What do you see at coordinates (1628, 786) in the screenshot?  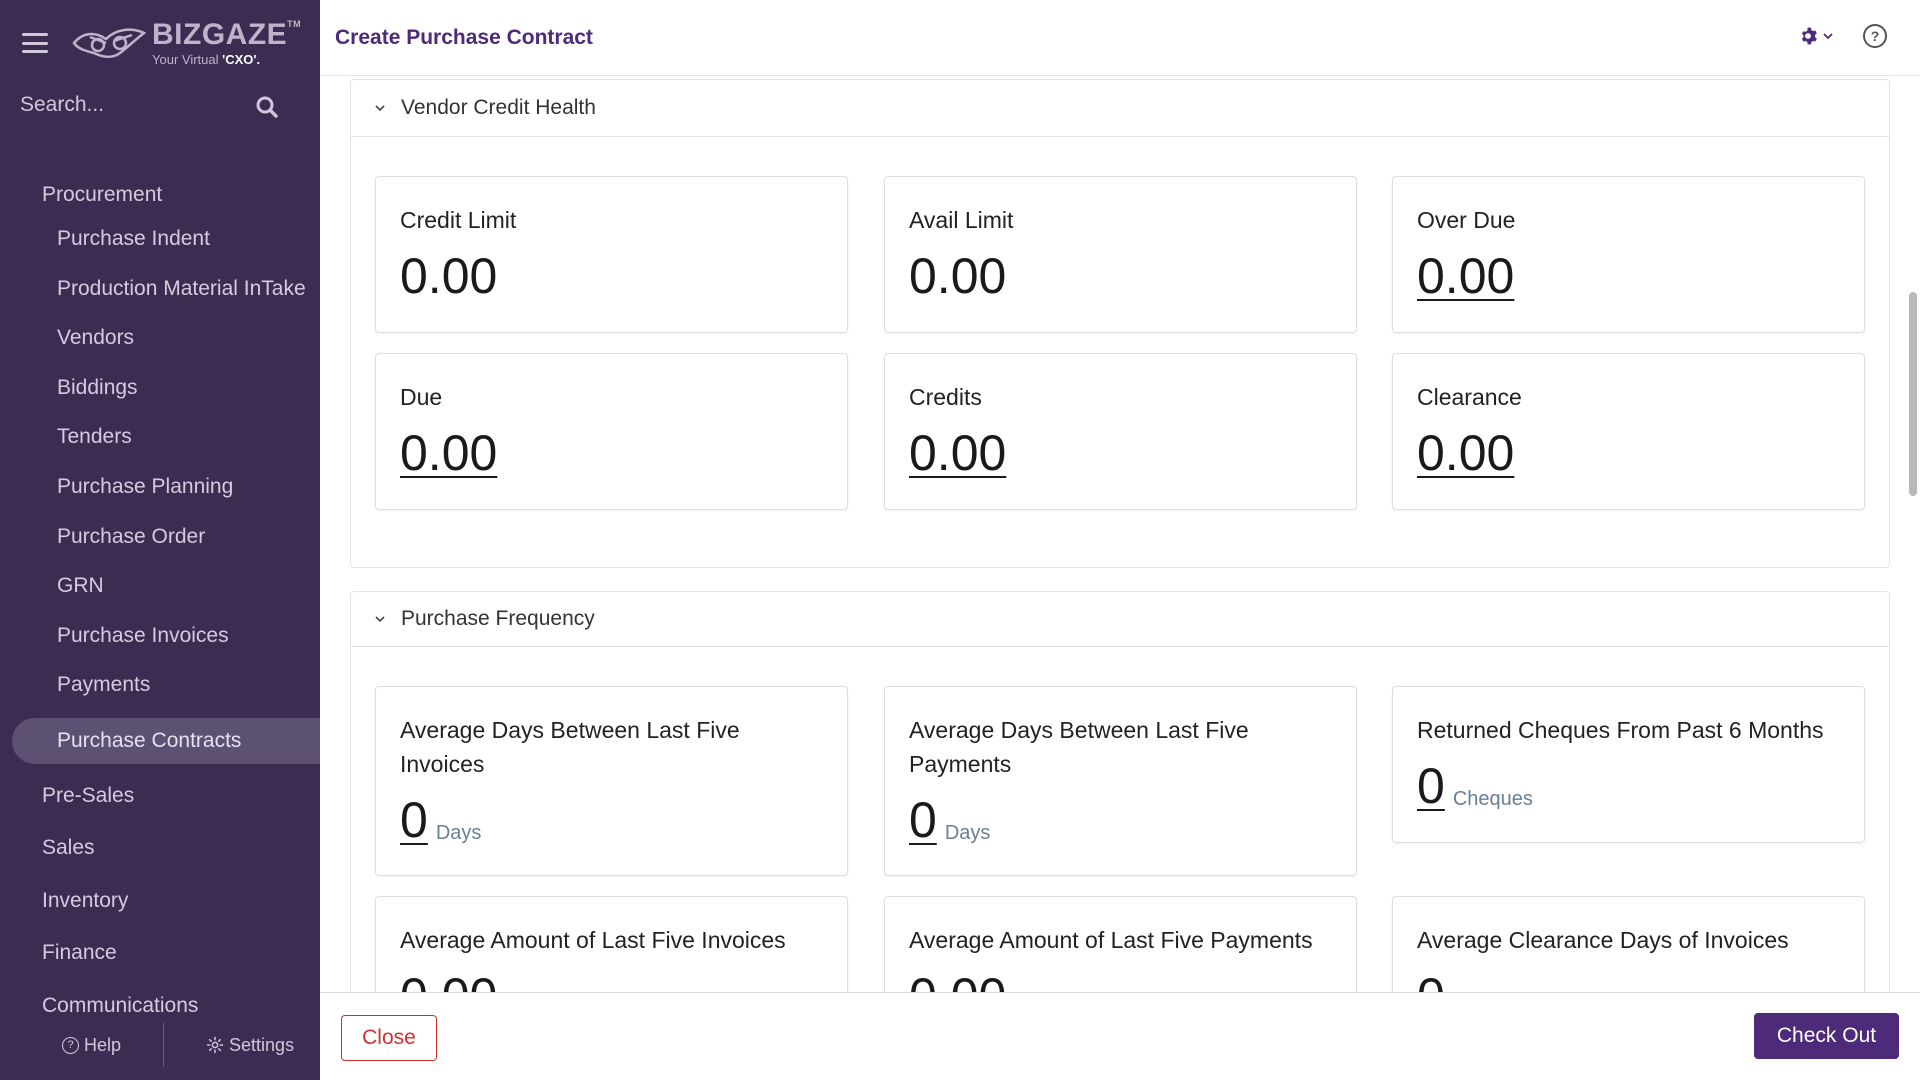 I see `value-row: 0 Cheques` at bounding box center [1628, 786].